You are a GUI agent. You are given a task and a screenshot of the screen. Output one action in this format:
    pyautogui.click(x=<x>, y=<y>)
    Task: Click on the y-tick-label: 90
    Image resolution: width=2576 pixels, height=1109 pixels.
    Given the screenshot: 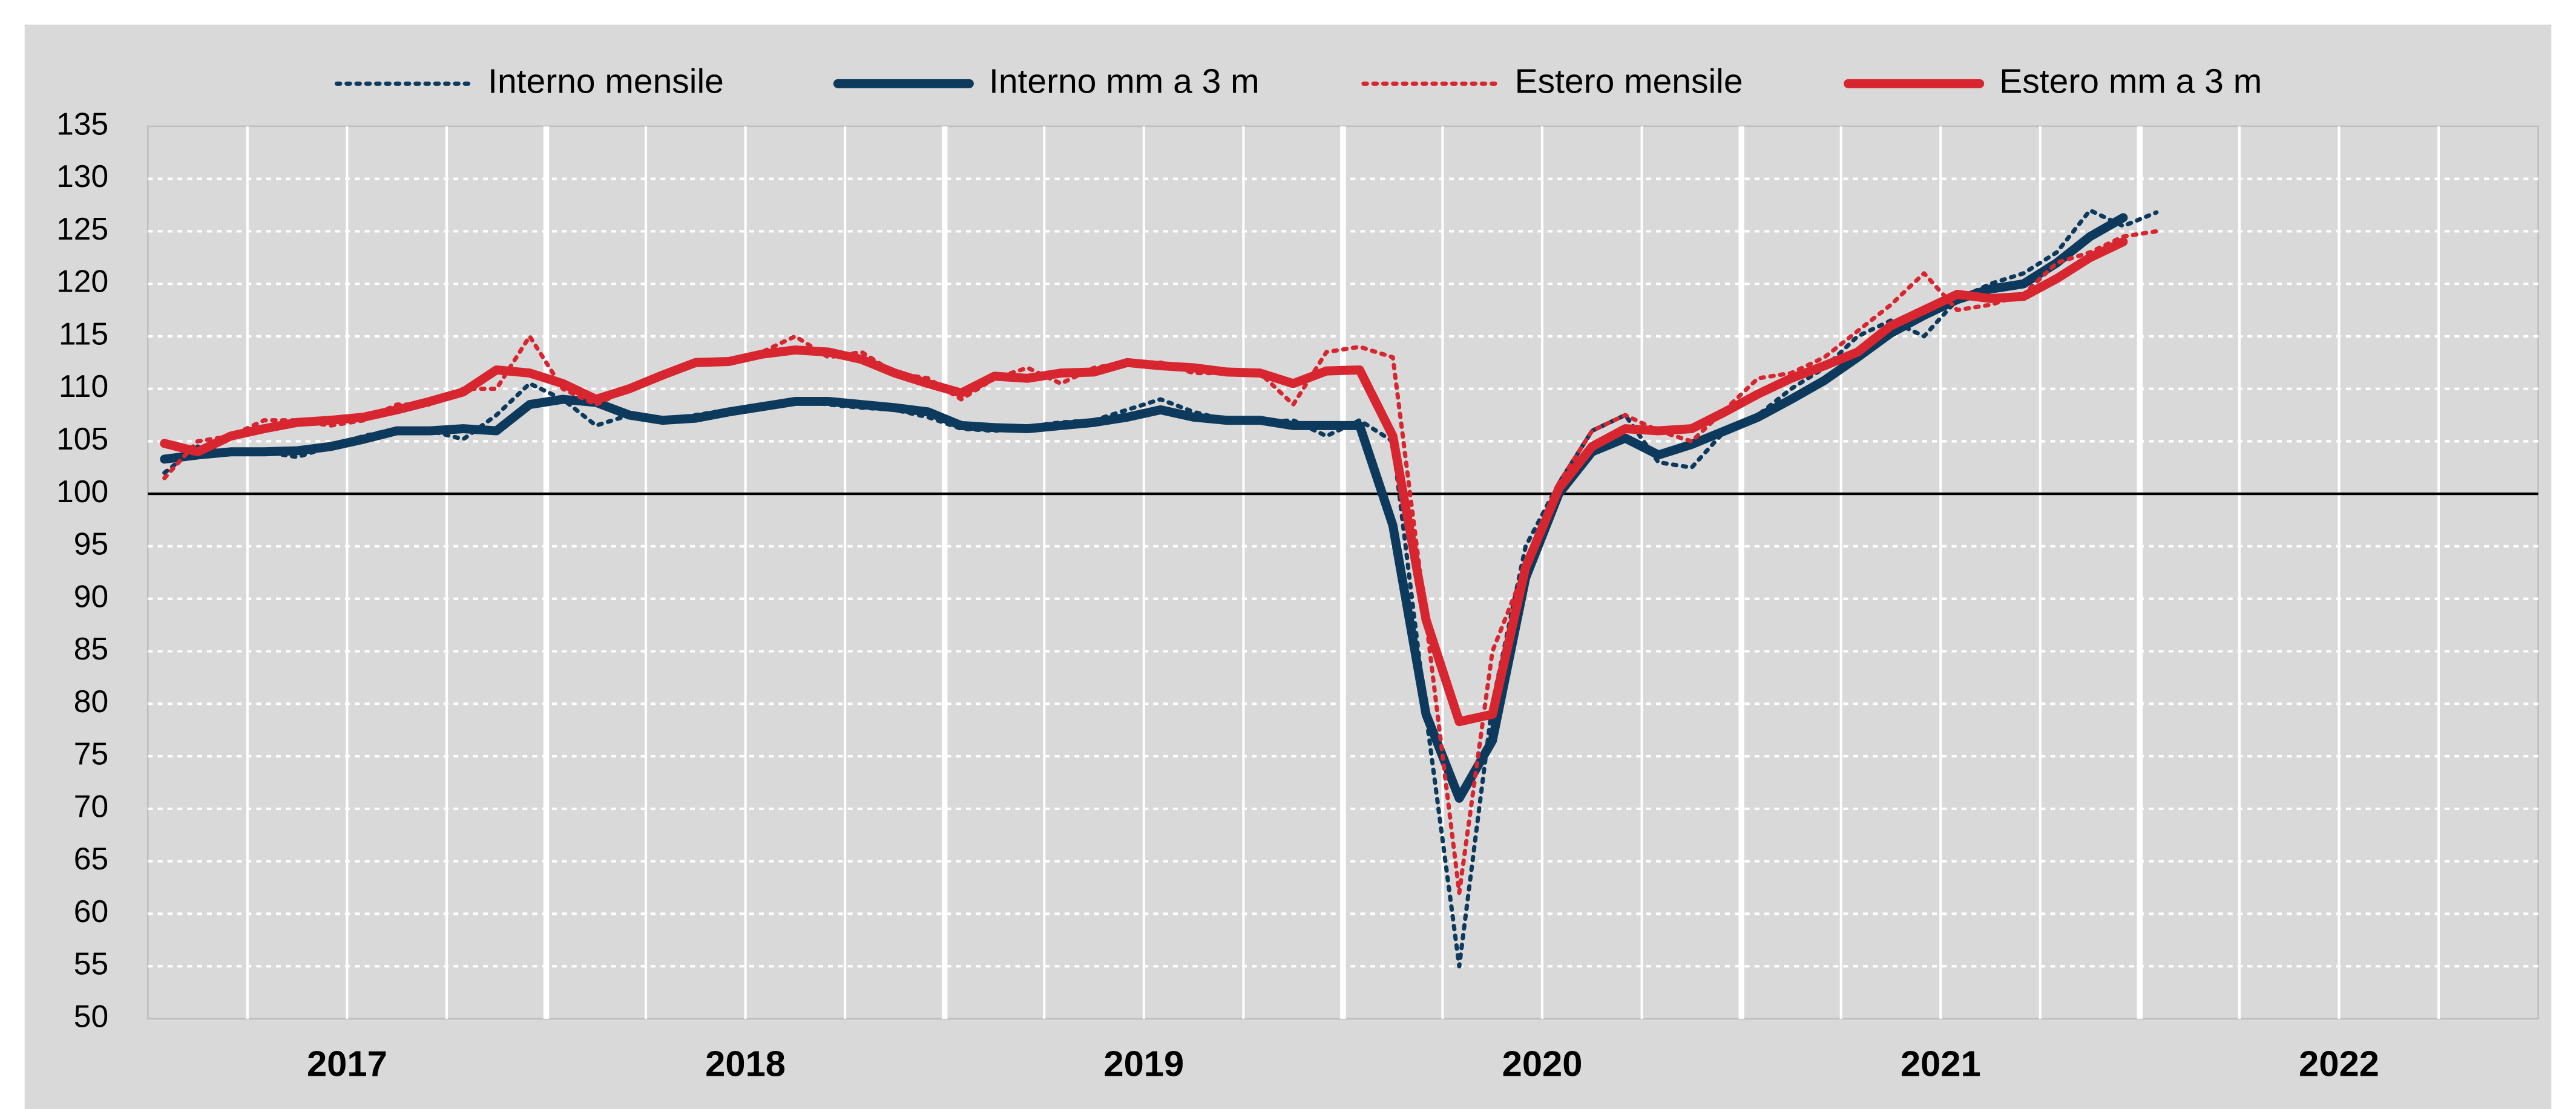 What is the action you would take?
    pyautogui.click(x=91, y=595)
    